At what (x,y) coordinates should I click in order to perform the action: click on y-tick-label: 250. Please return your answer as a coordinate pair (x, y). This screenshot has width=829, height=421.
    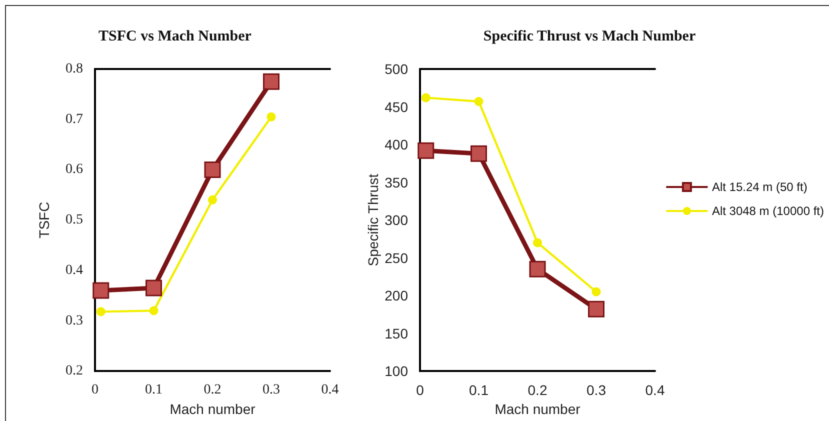
    Looking at the image, I should click on (396, 258).